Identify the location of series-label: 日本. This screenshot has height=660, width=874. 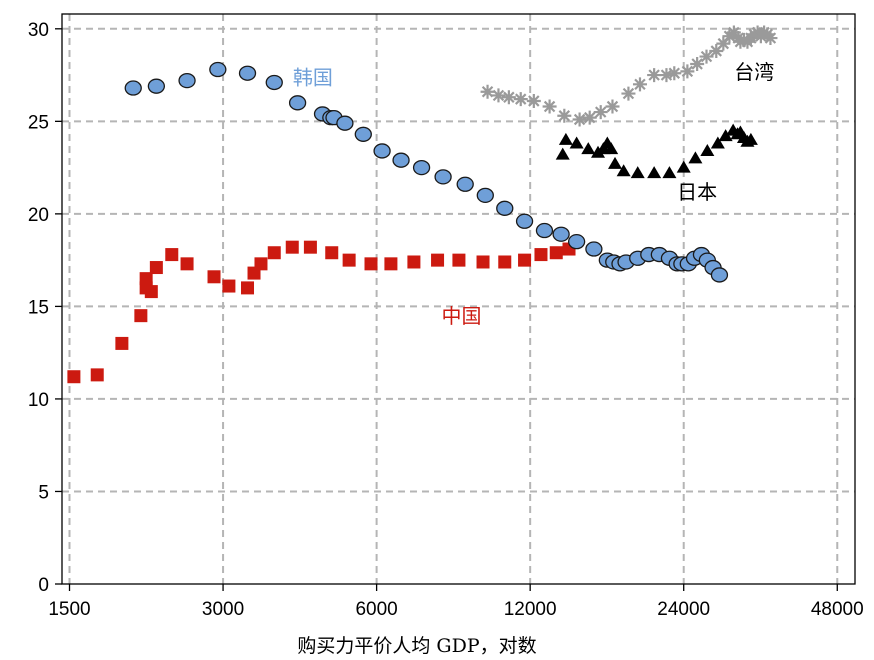
(697, 192).